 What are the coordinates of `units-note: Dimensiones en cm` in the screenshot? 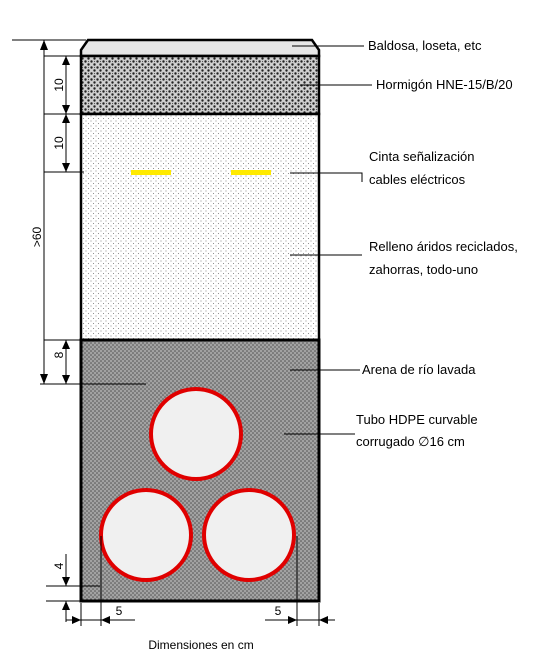 It's located at (200, 645).